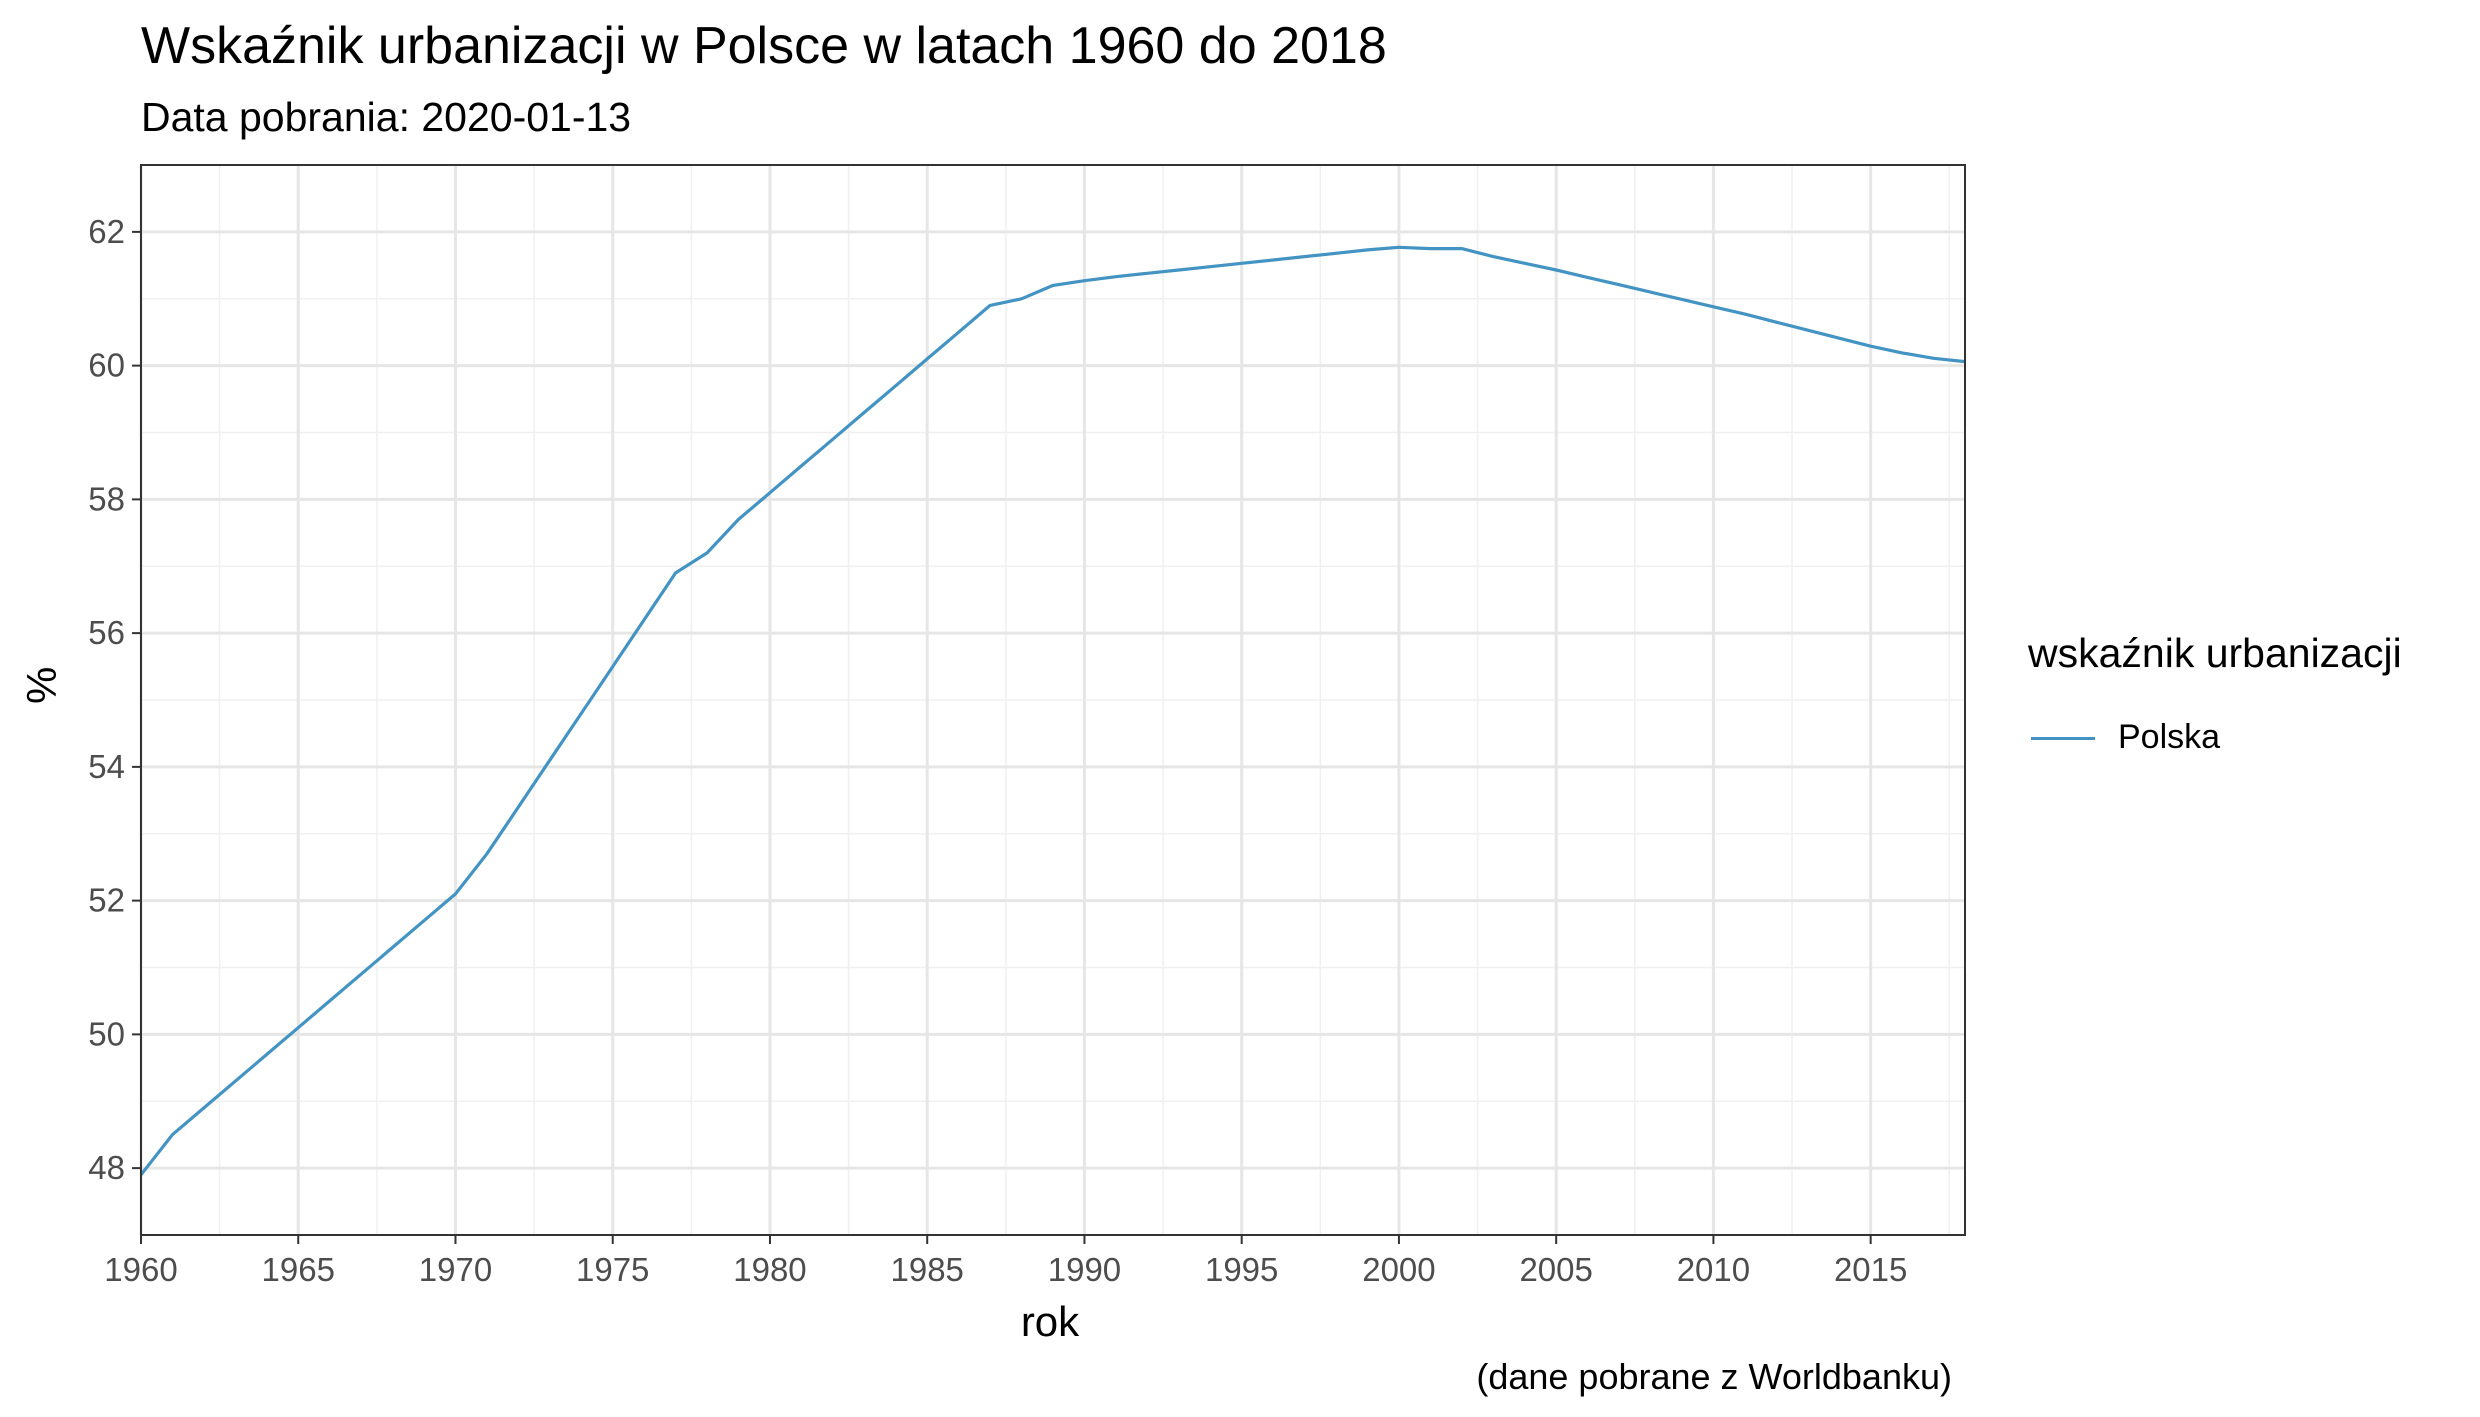  Describe the element at coordinates (1713, 1269) in the screenshot. I see `x-tick-label: 2010` at that location.